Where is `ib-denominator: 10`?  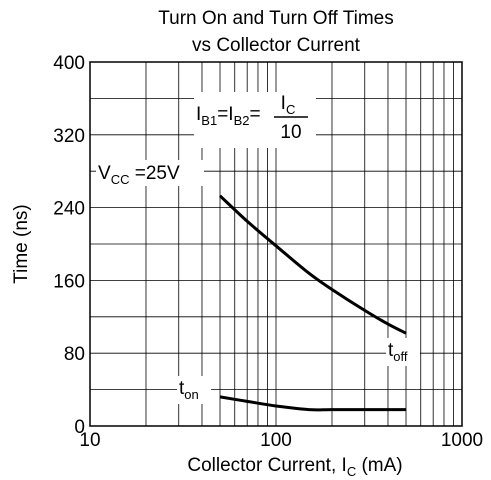
ib-denominator: 10 is located at coordinates (290, 132).